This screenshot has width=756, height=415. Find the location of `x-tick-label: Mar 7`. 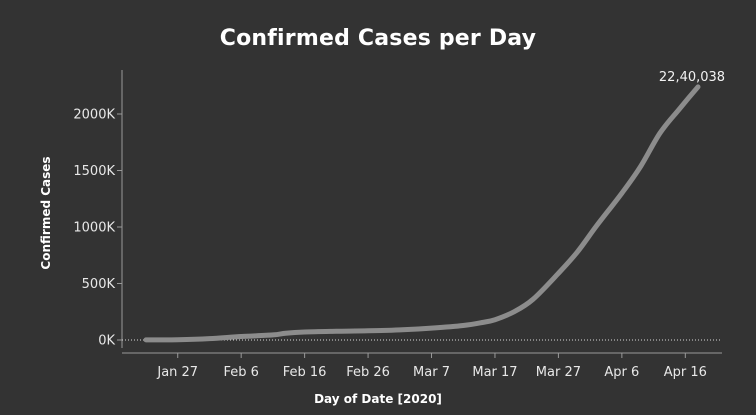

x-tick-label: Mar 7 is located at coordinates (431, 372).